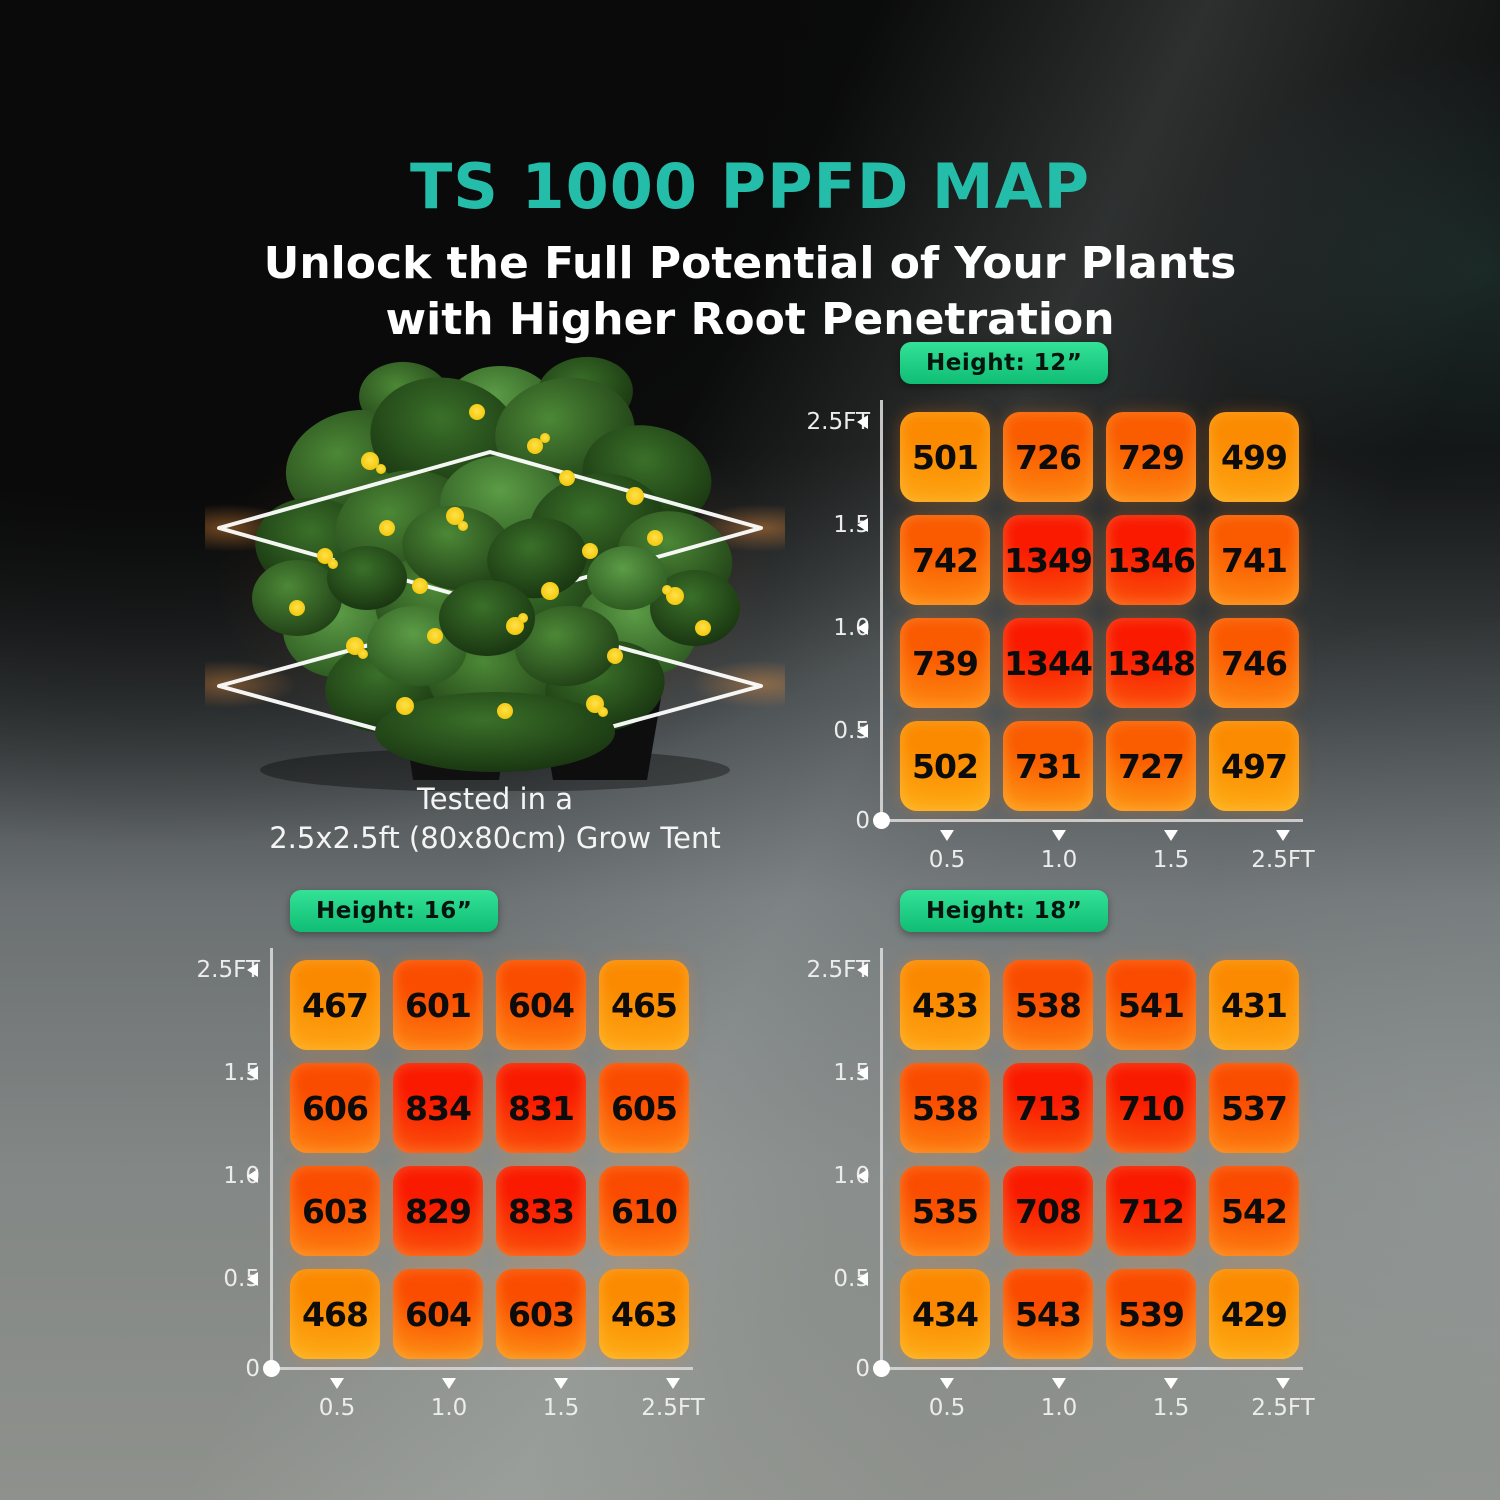 The width and height of the screenshot is (1500, 1500). Describe the element at coordinates (438, 1005) in the screenshot. I see `heatmap-cell: 601` at that location.